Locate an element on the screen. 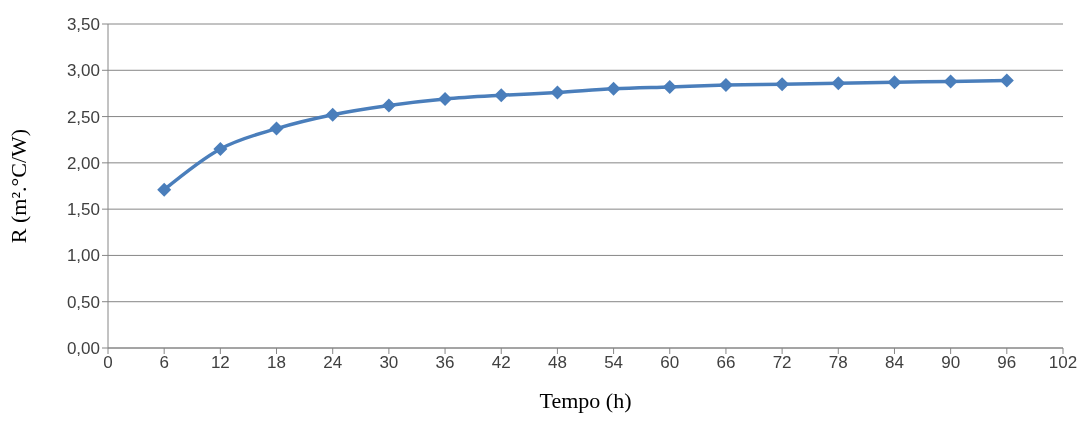 The height and width of the screenshot is (440, 1091). x-tick-label: 0 is located at coordinates (108, 363).